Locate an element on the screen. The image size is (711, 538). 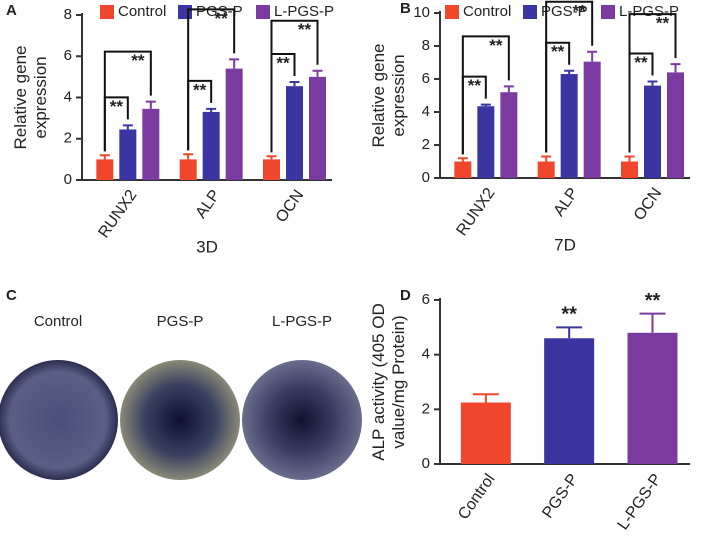
y-axis-label-line: expression is located at coordinates (40, 97).